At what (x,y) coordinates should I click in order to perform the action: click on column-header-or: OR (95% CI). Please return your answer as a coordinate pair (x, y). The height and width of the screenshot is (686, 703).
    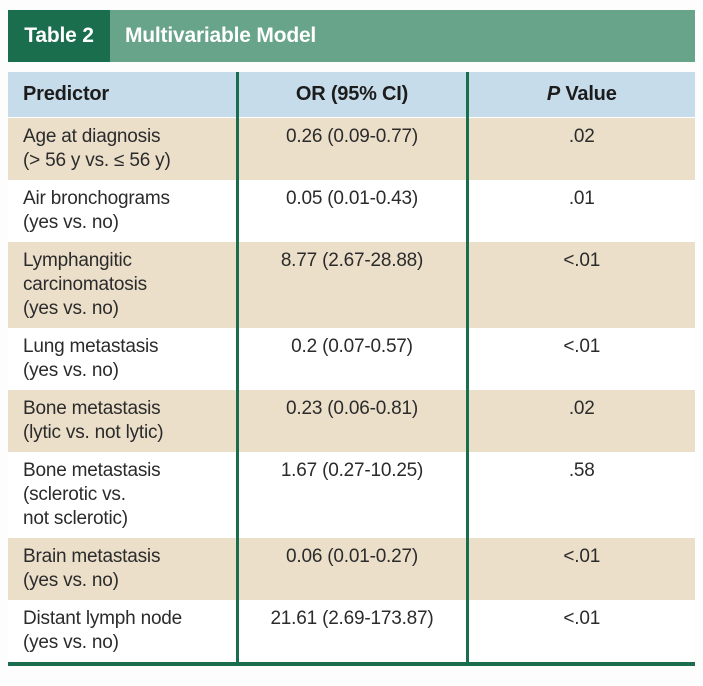
    Looking at the image, I should click on (351, 95).